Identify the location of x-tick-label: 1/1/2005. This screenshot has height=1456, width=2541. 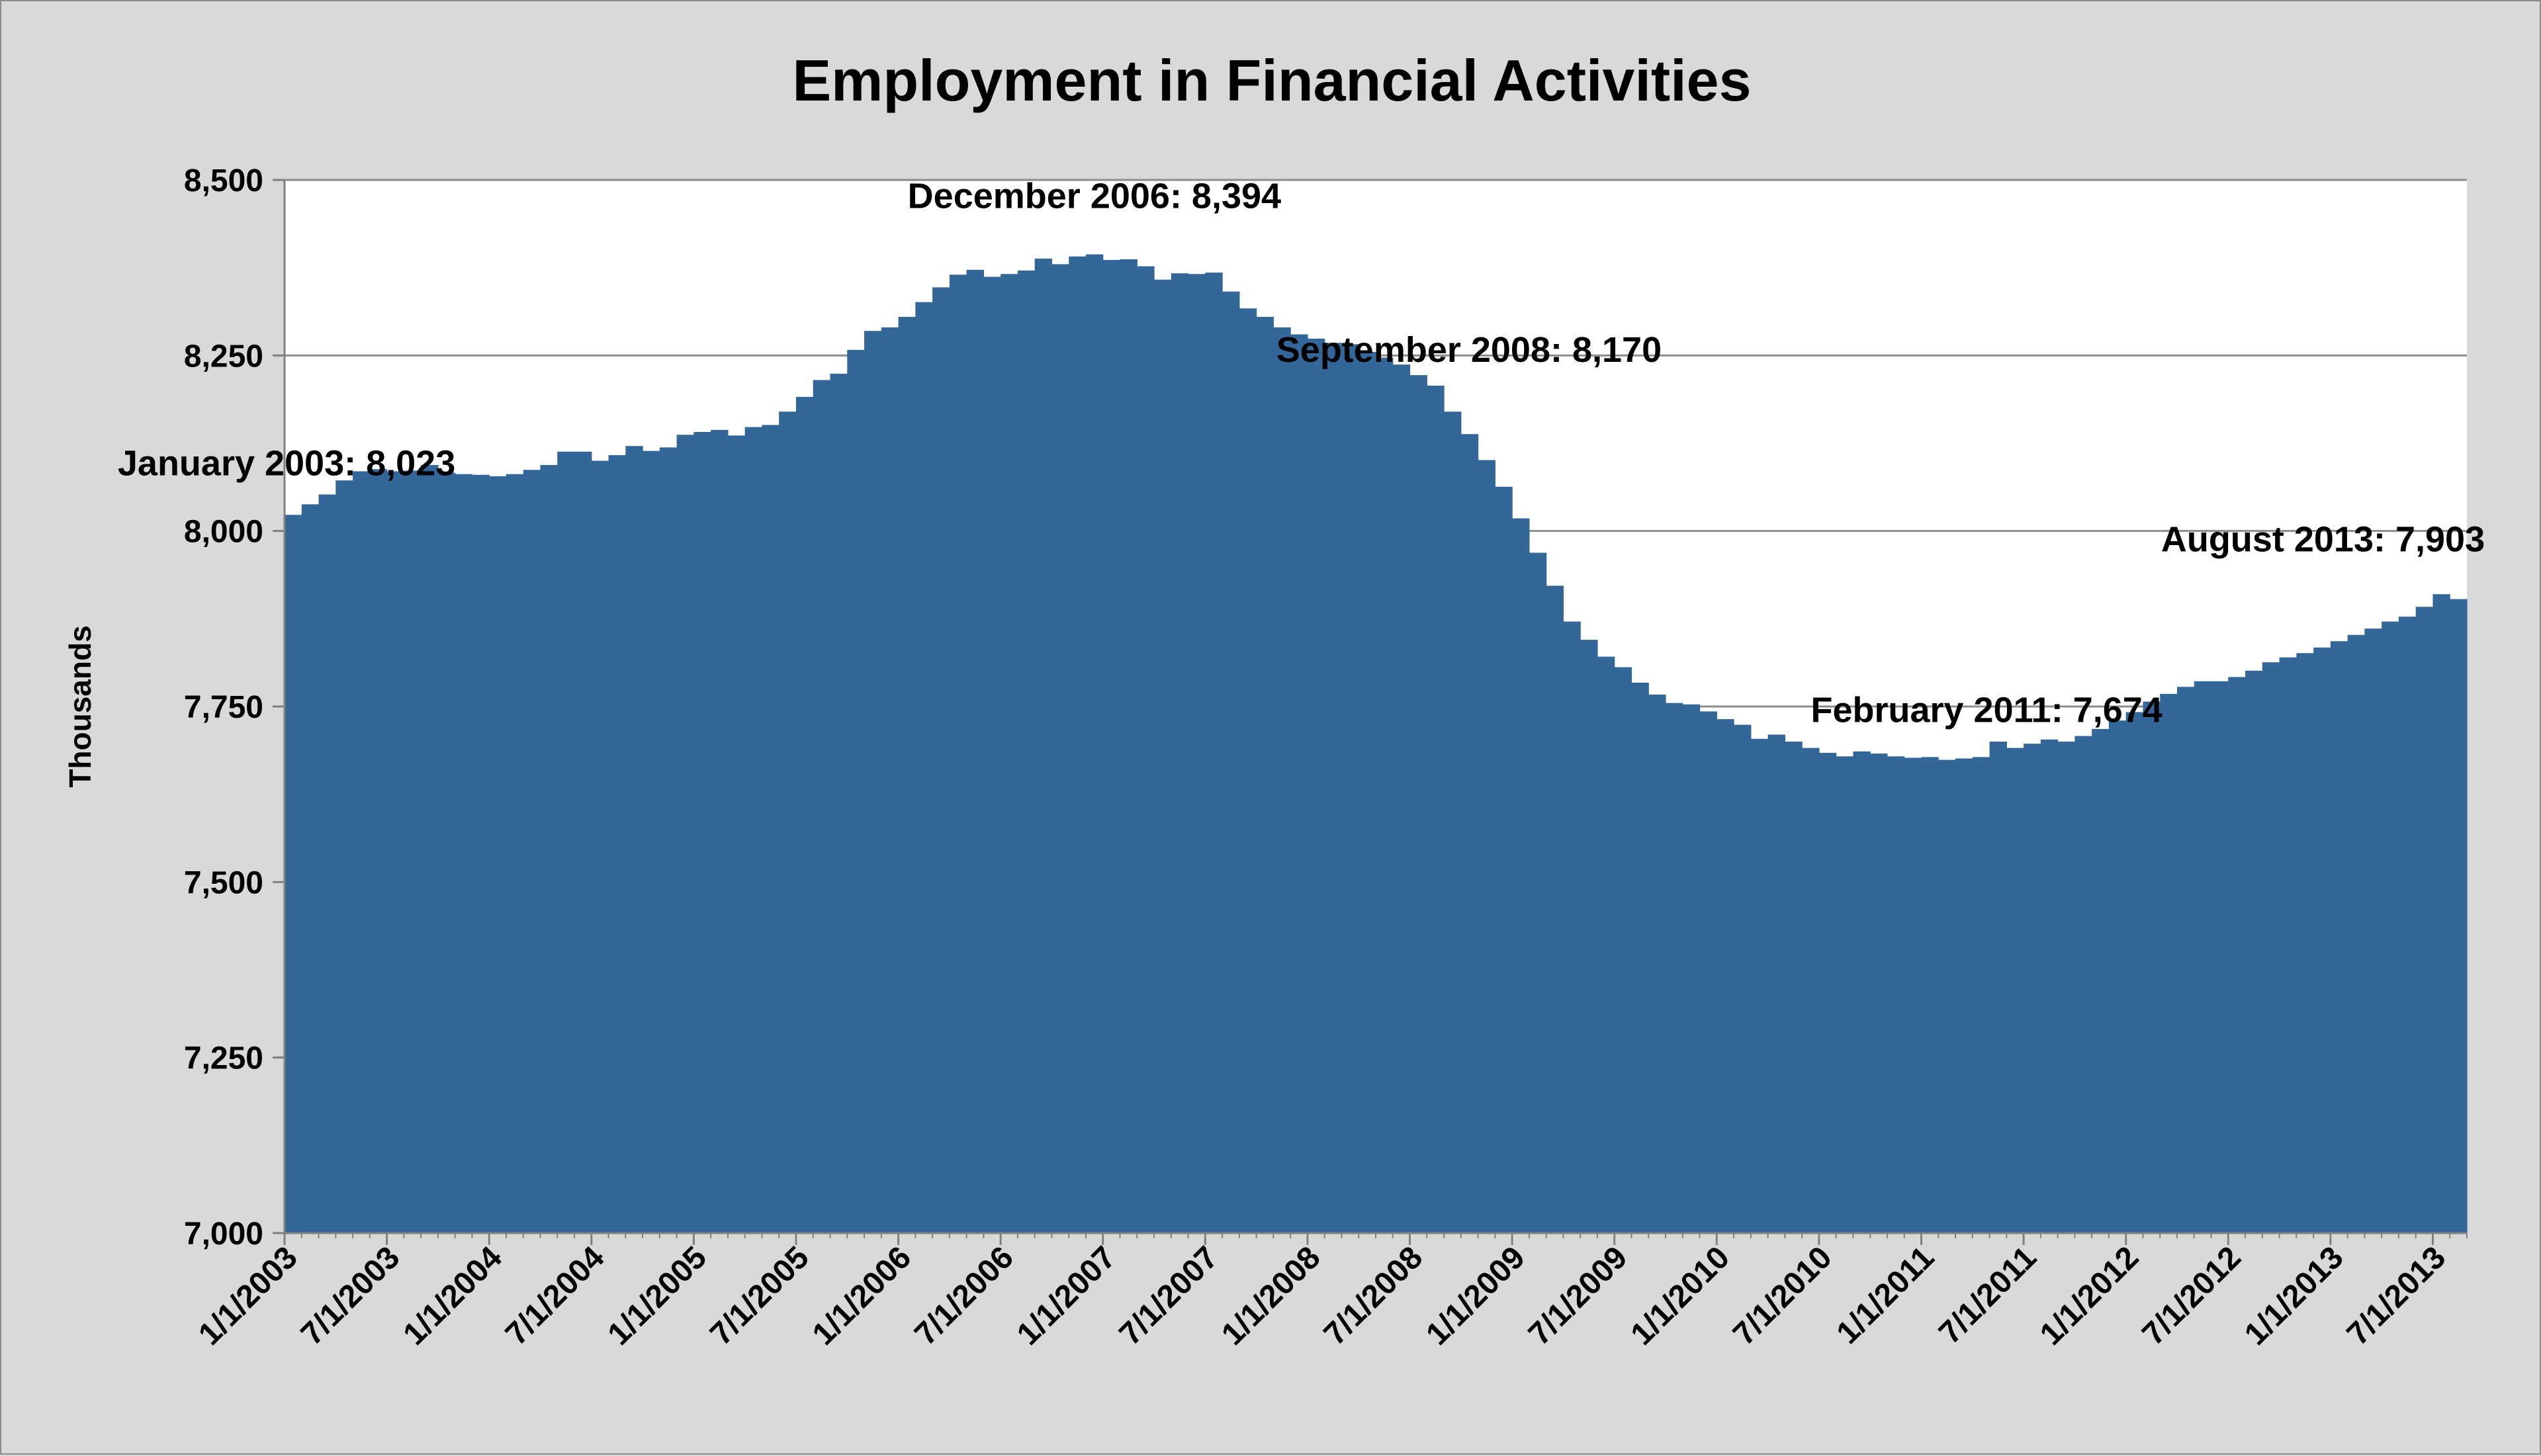
(658, 1296).